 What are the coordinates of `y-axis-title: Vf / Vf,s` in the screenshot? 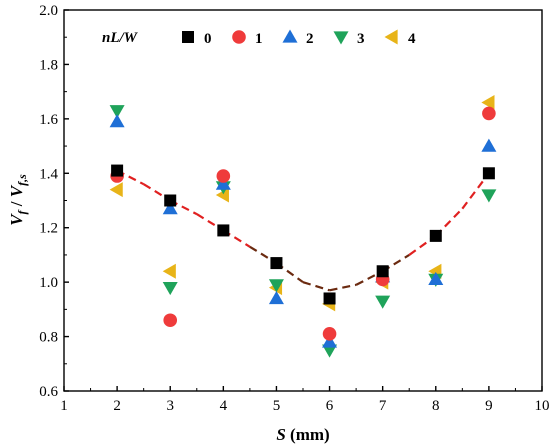 It's located at (18, 200).